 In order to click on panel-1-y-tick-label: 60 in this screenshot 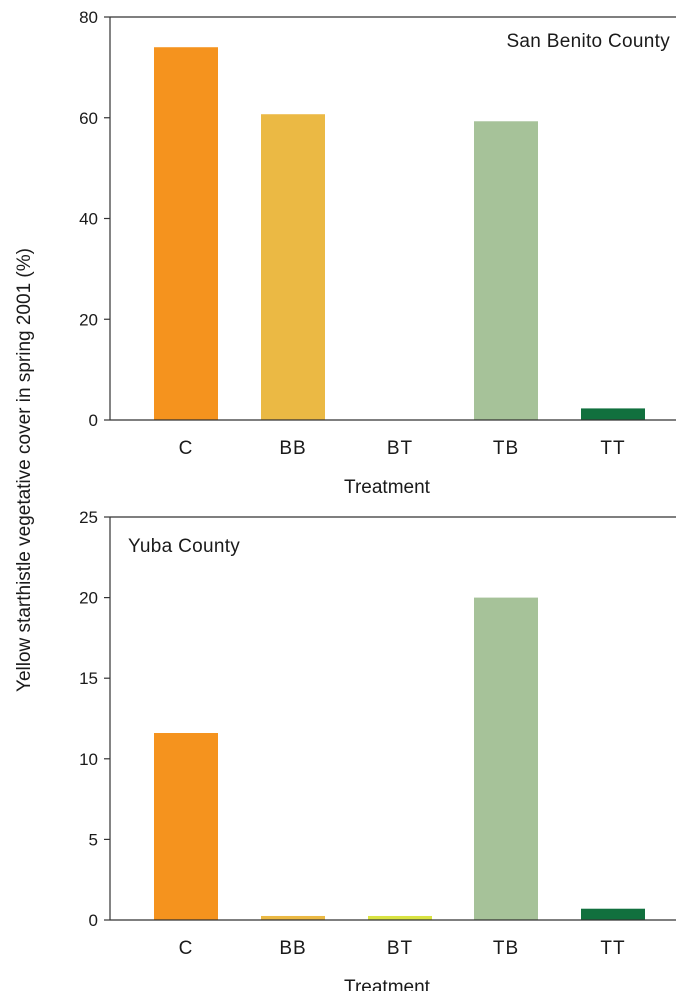, I will do `click(88, 118)`.